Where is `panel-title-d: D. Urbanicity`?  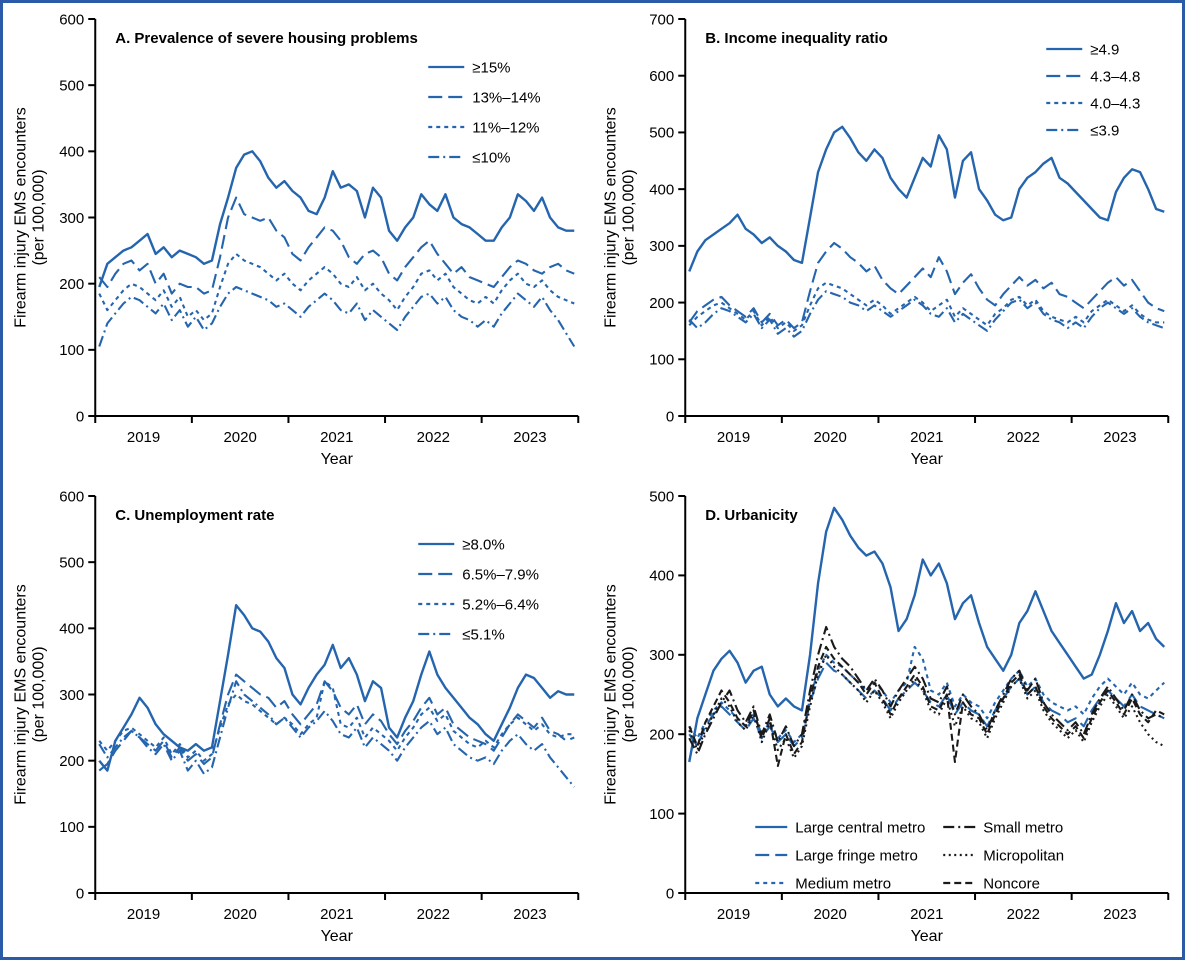
panel-title-d: D. Urbanicity is located at coordinates (751, 515).